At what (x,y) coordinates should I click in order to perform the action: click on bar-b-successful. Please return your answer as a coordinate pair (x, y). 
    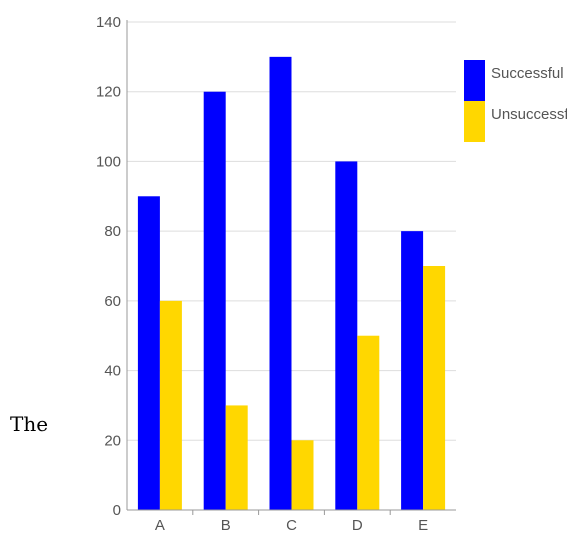
    Looking at the image, I should click on (214, 300).